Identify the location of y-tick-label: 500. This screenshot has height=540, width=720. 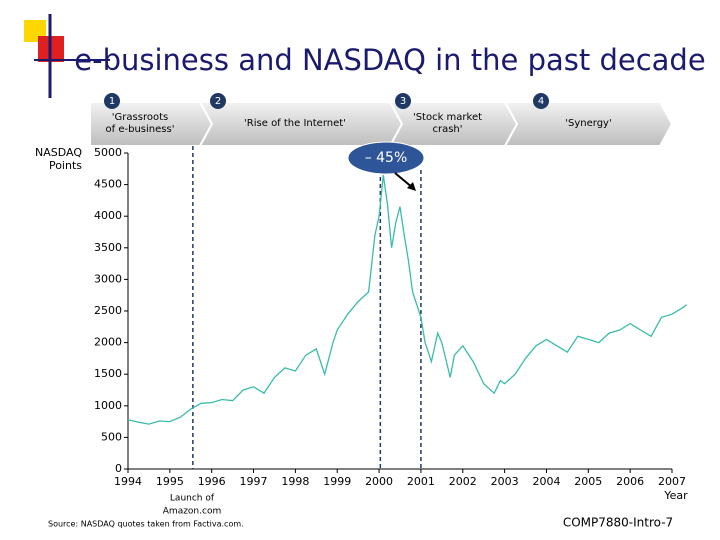
(111, 436).